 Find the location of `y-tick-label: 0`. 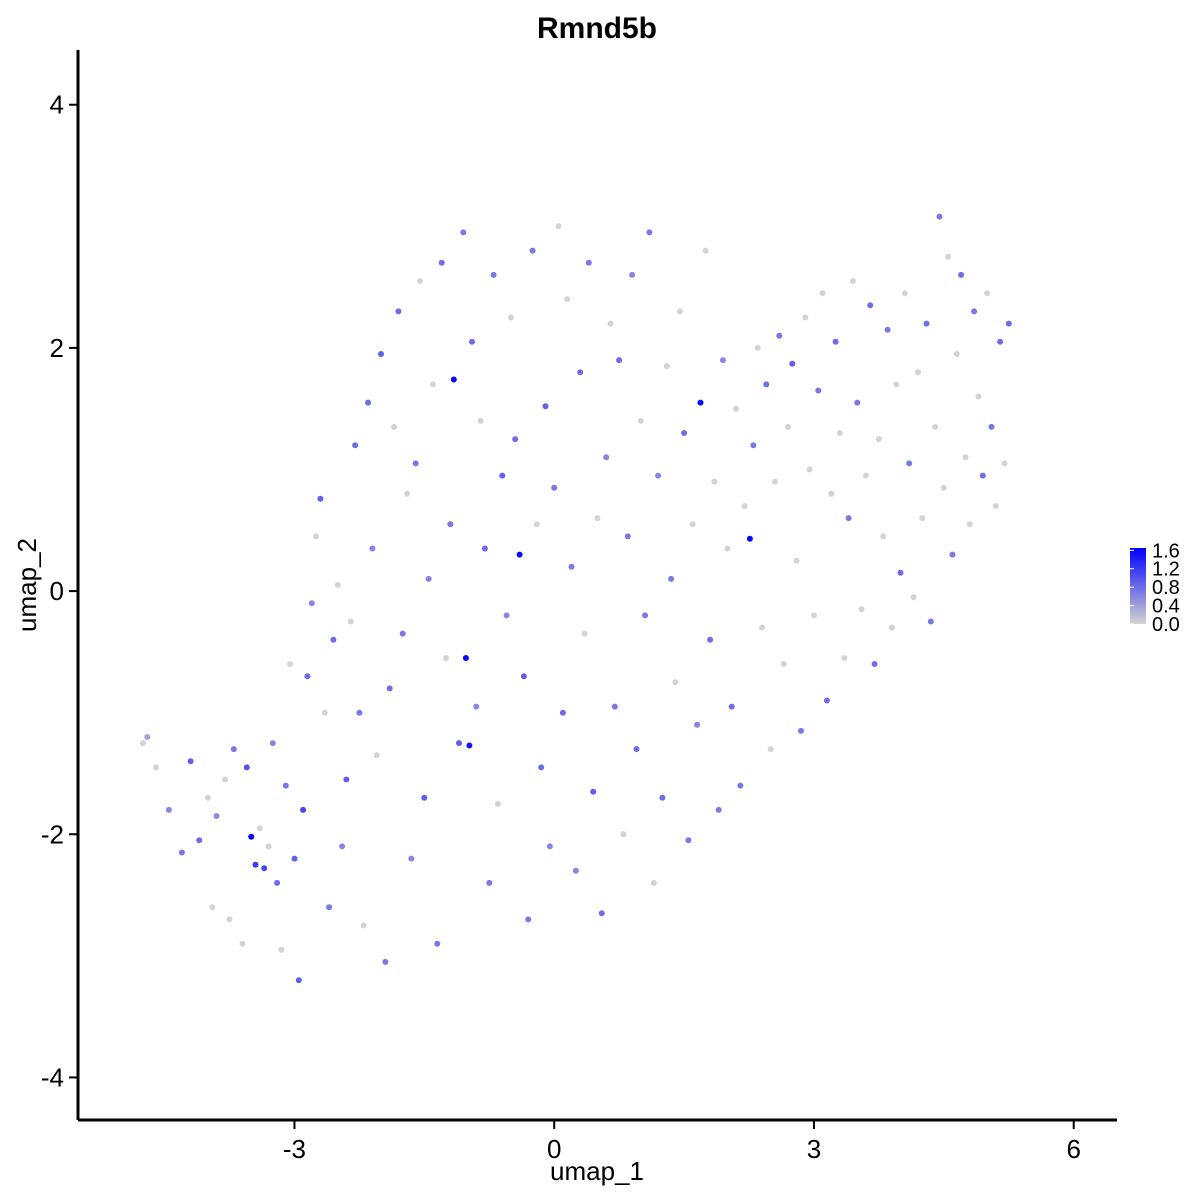

y-tick-label: 0 is located at coordinates (57, 591).